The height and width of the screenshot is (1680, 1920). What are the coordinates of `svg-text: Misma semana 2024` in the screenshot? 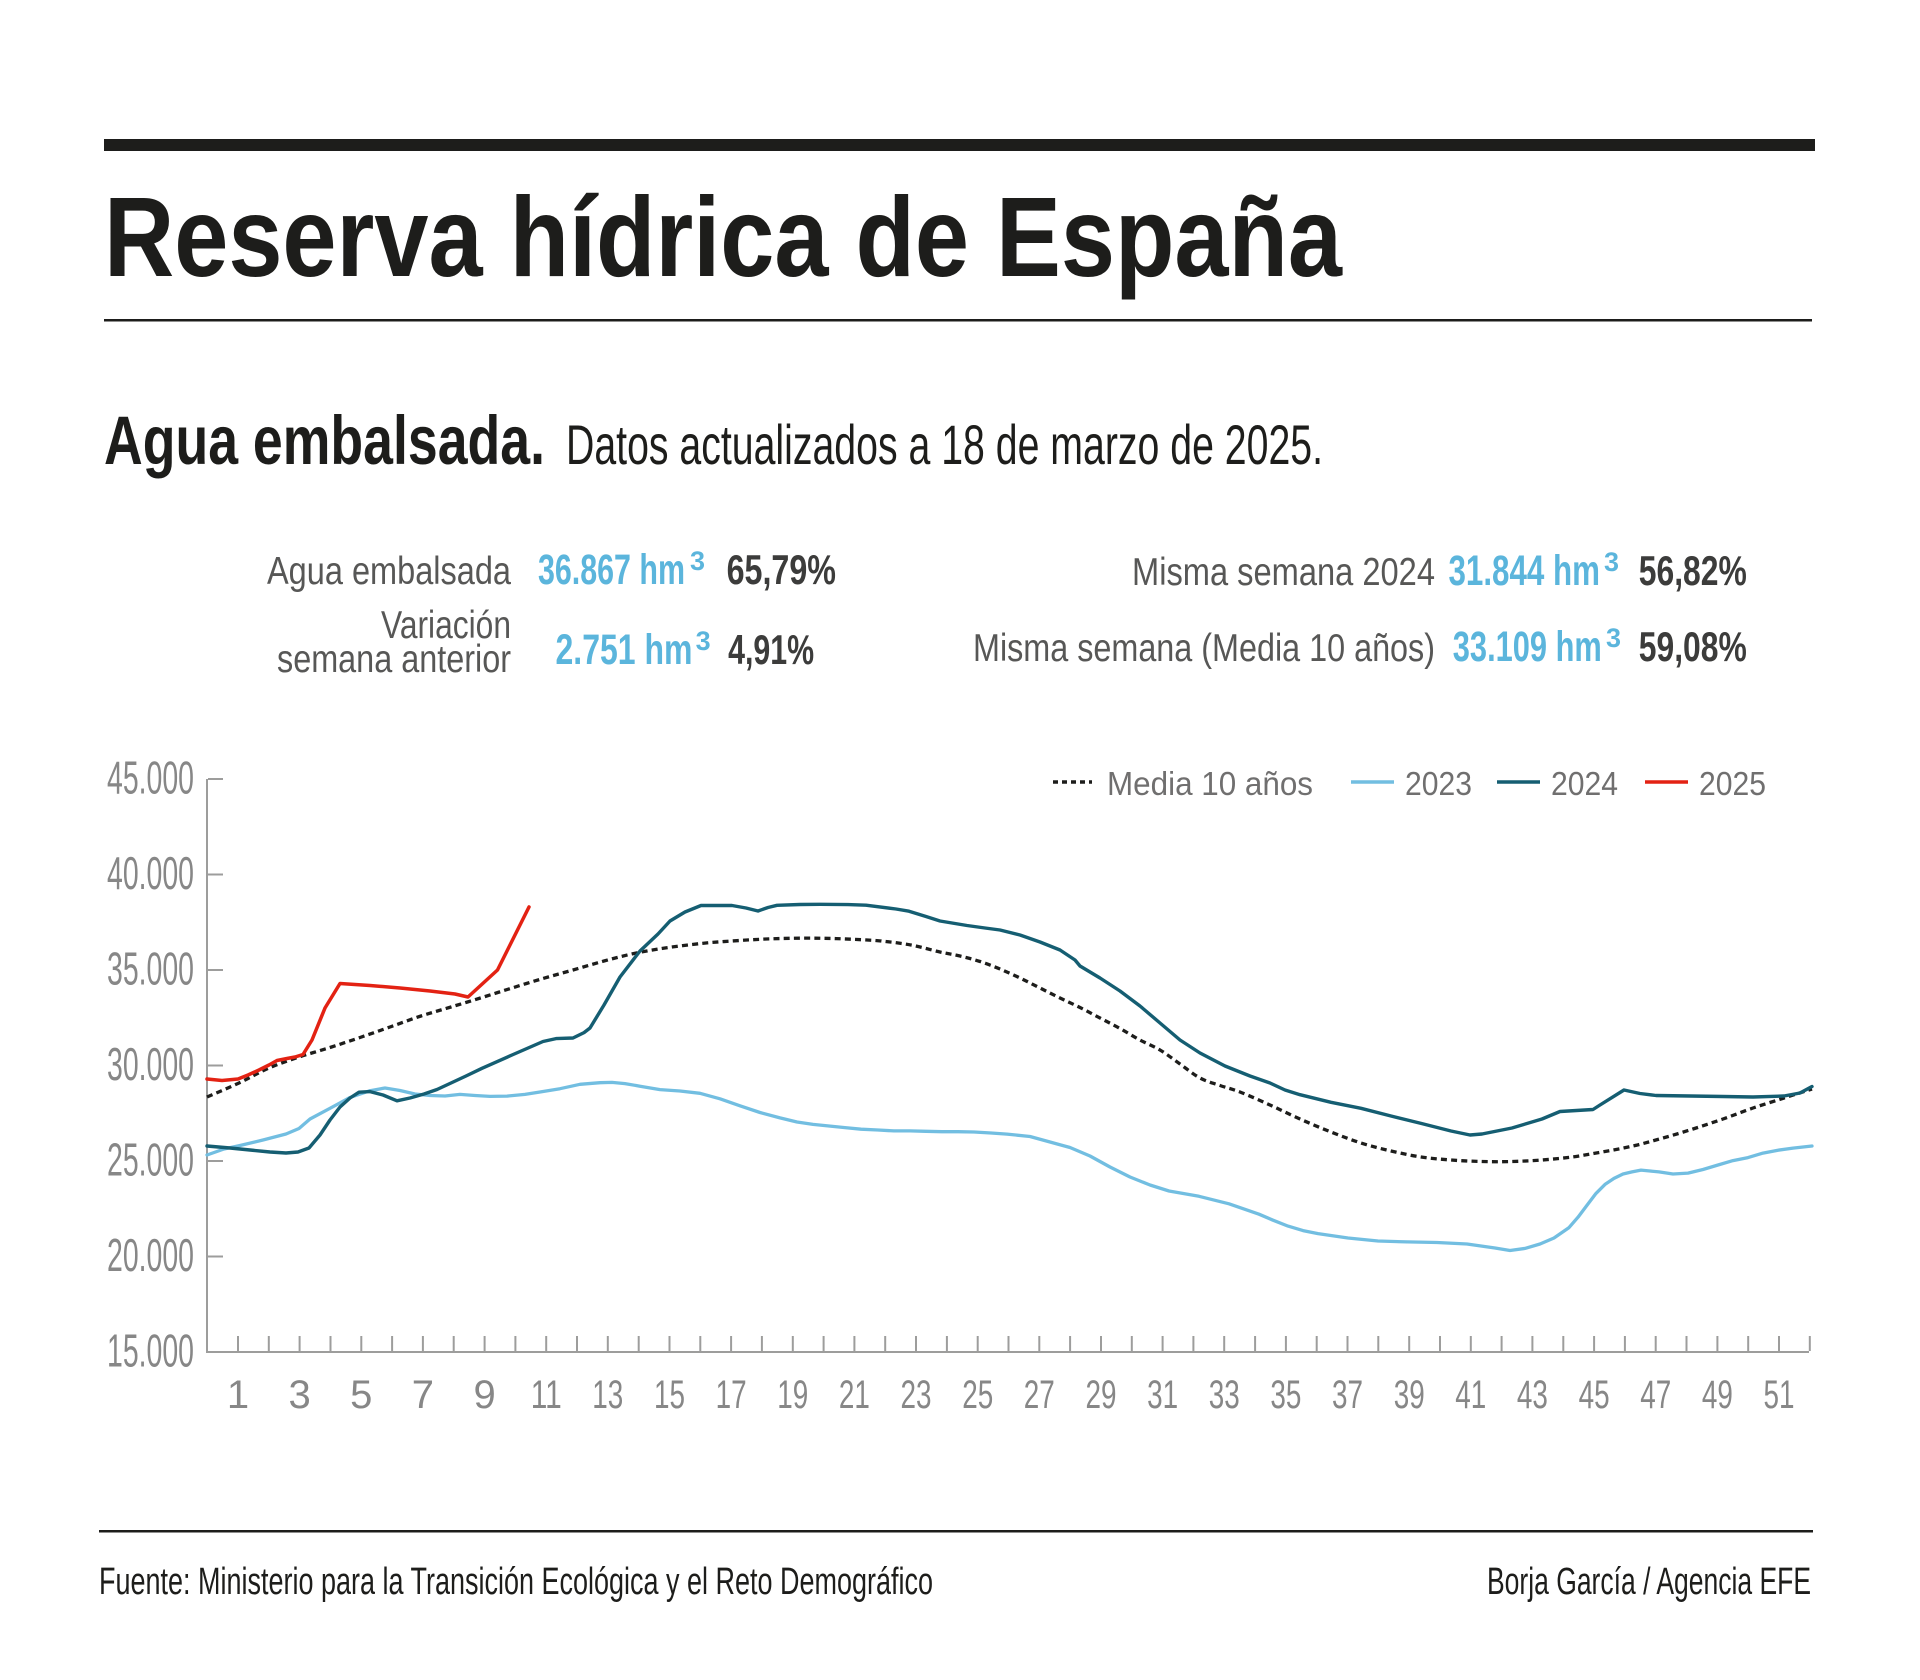 It's located at (1283, 572).